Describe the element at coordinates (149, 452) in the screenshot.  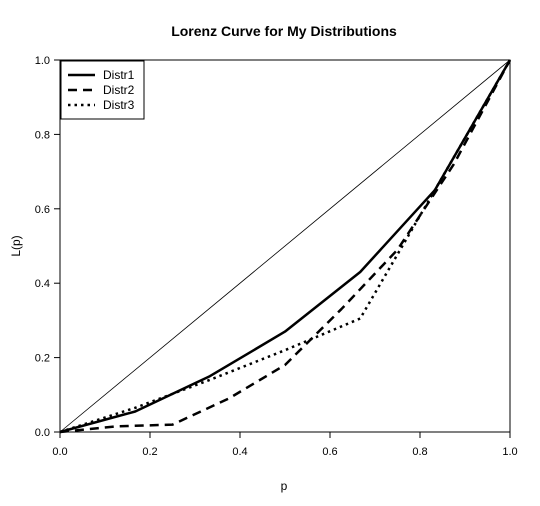
I see `x-tick-label: 0.2` at that location.